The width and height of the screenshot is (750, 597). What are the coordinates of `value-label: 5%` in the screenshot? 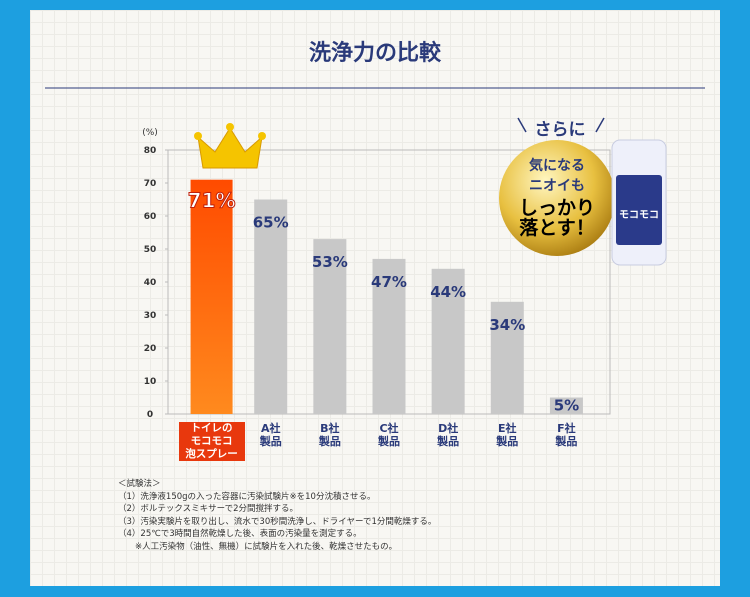 It's located at (566, 406).